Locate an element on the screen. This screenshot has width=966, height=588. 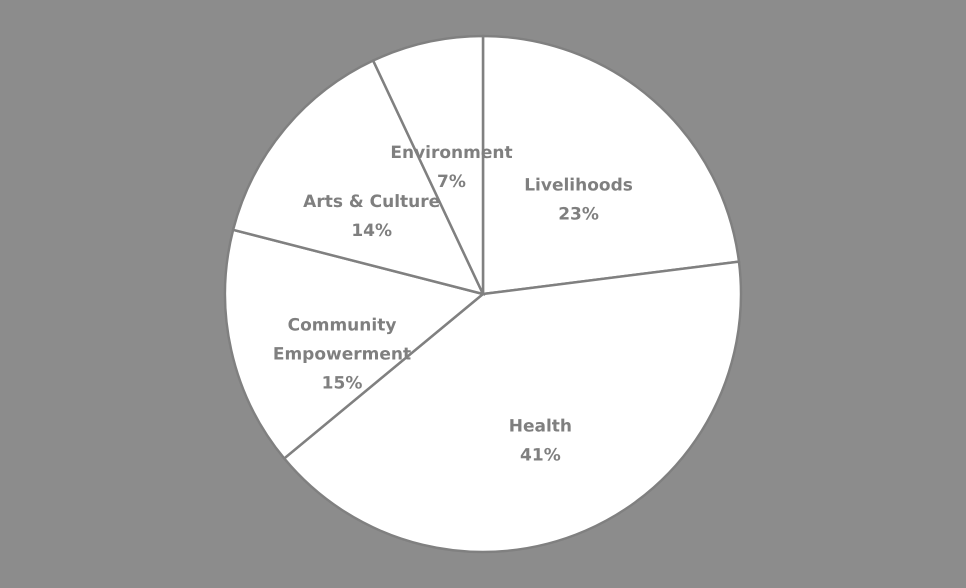
slice-label: Arts & Culture is located at coordinates (371, 202).